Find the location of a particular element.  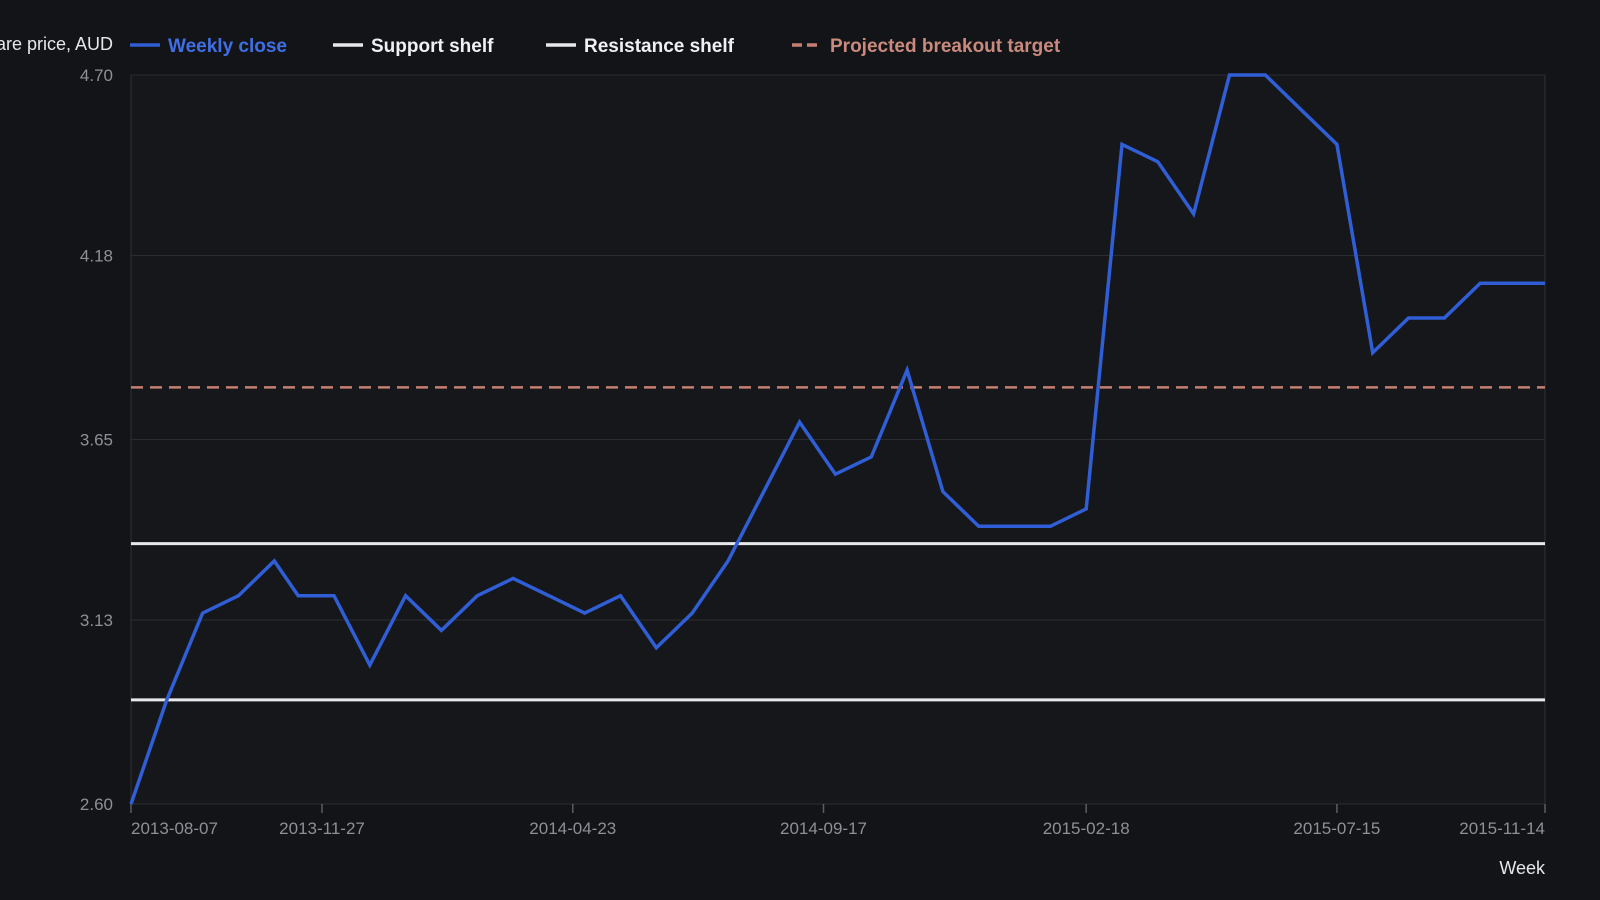

legend-label: Resistance shelf is located at coordinates (659, 46).